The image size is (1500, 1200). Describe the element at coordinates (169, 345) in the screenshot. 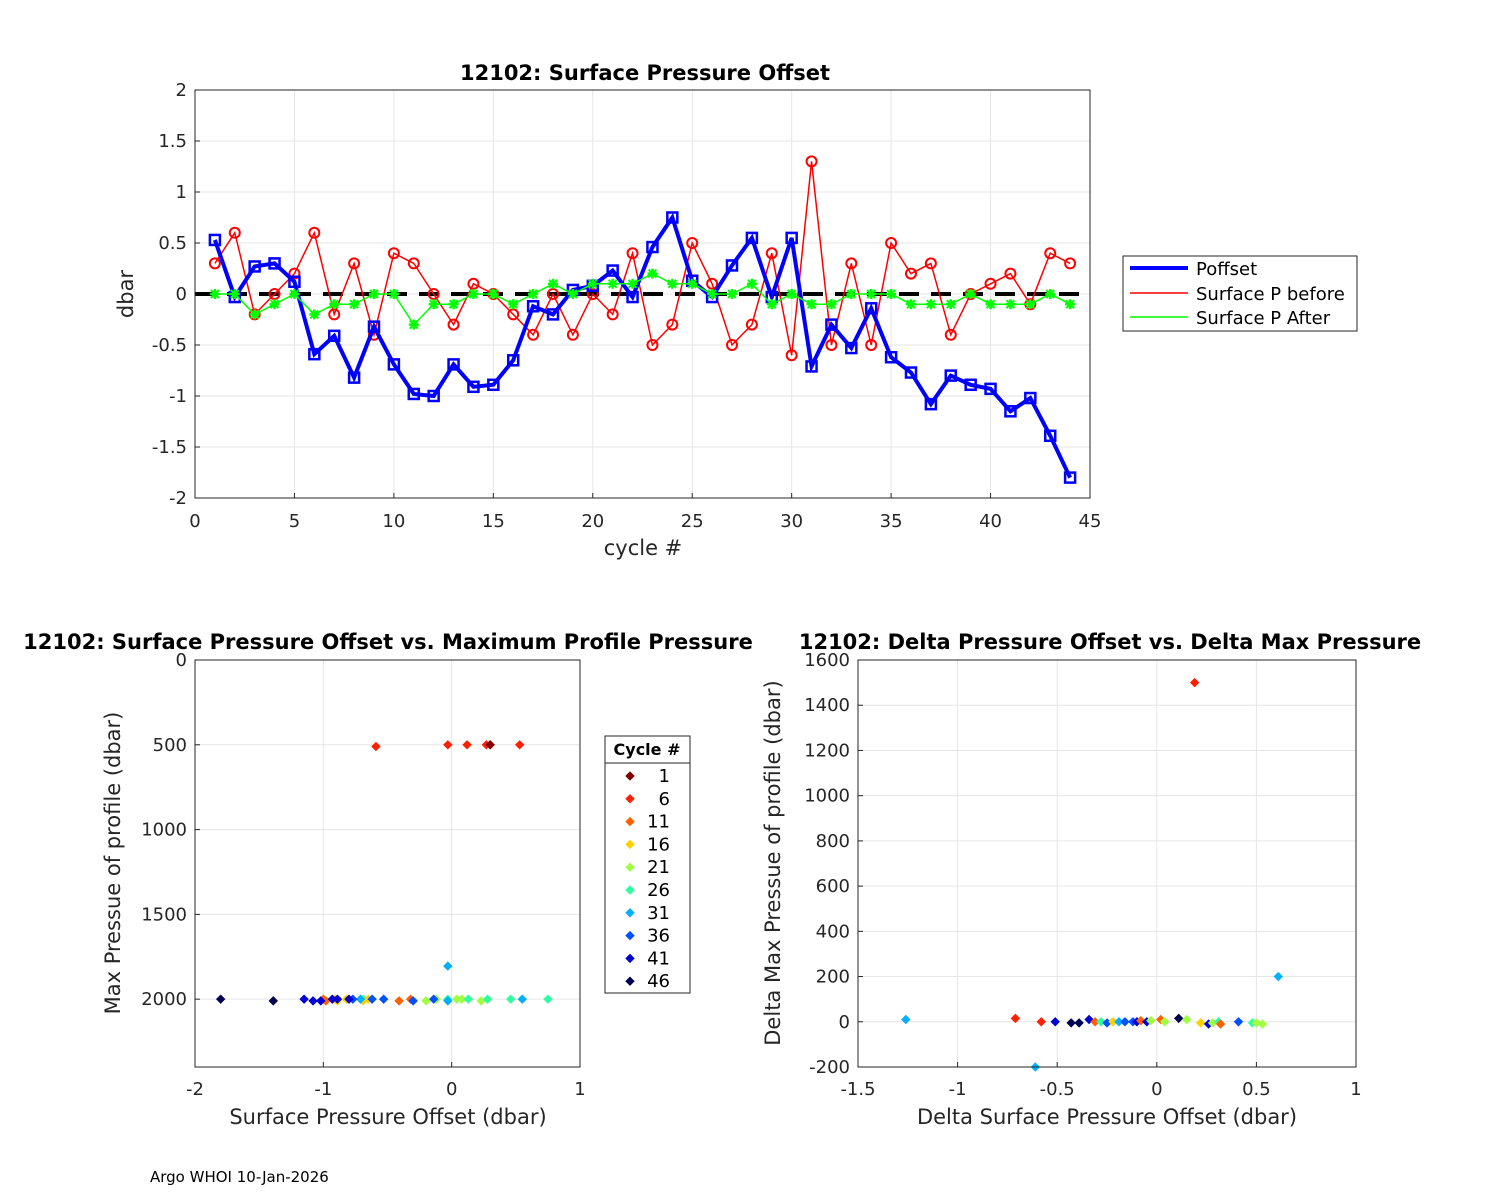

I see `y-tick-label: -0.5` at that location.